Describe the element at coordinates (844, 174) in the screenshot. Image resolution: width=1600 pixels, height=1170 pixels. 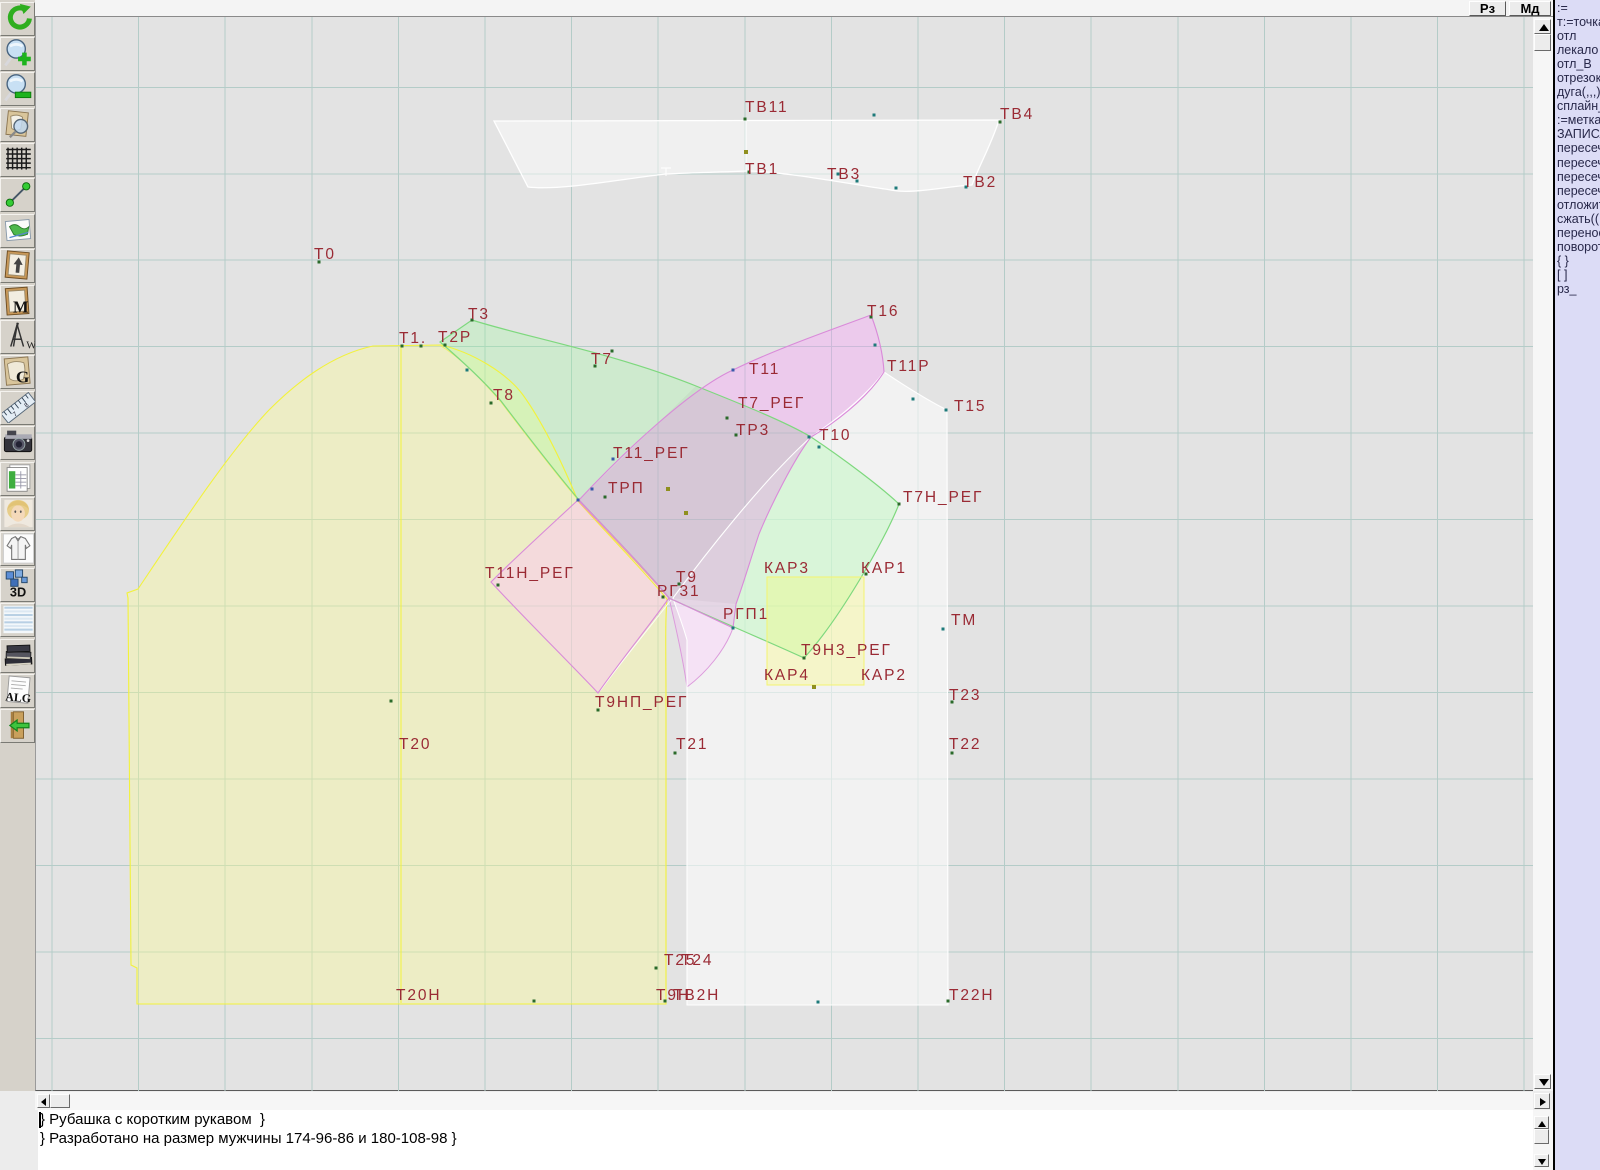
I see `svg-text: ТВ3` at that location.